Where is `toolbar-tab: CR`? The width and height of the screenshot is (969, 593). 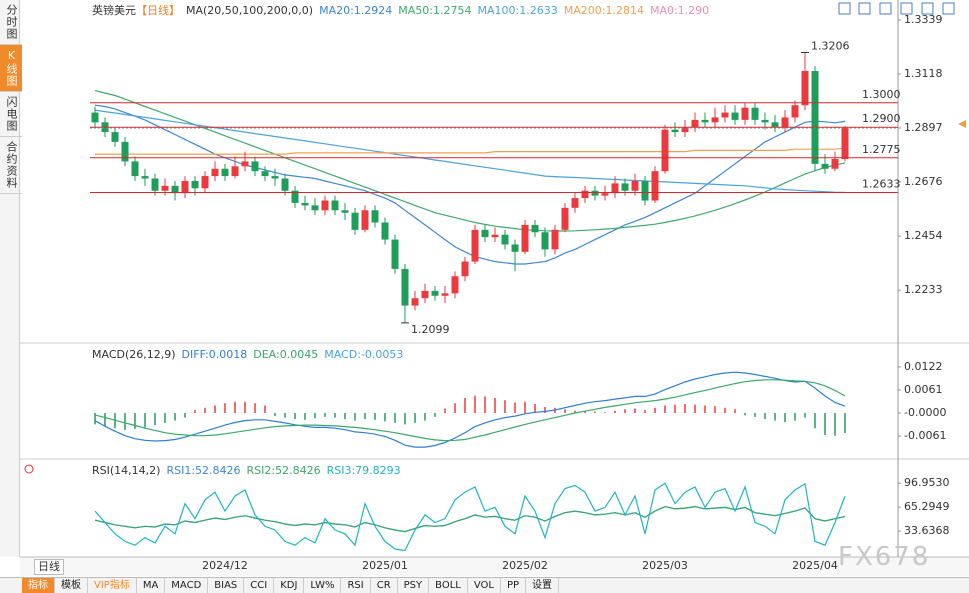 toolbar-tab: CR is located at coordinates (384, 585).